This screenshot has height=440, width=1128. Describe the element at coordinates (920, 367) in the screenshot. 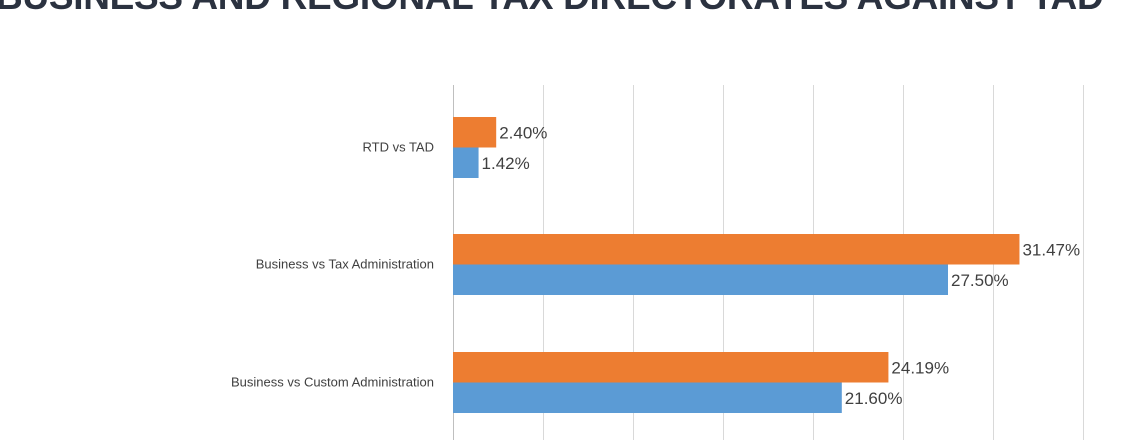

I see `data-label: 24.19%` at that location.